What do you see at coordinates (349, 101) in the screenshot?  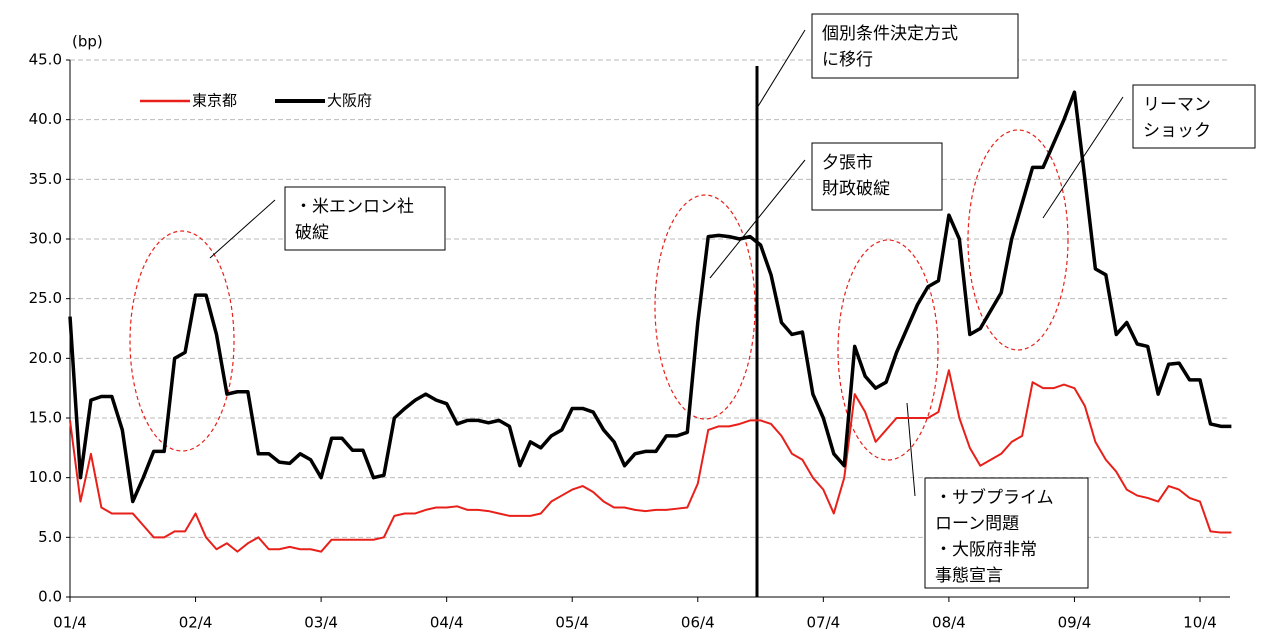 I see `legend-label: 大阪府` at bounding box center [349, 101].